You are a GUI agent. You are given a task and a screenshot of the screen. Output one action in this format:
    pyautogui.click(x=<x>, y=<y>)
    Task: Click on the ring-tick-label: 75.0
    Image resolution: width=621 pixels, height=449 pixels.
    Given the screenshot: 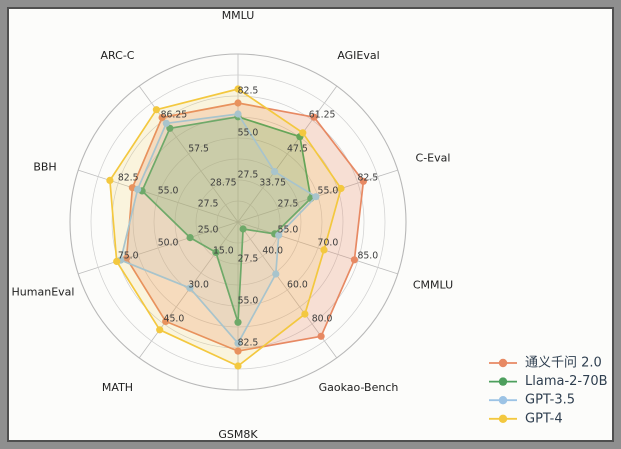 What is the action you would take?
    pyautogui.click(x=128, y=255)
    